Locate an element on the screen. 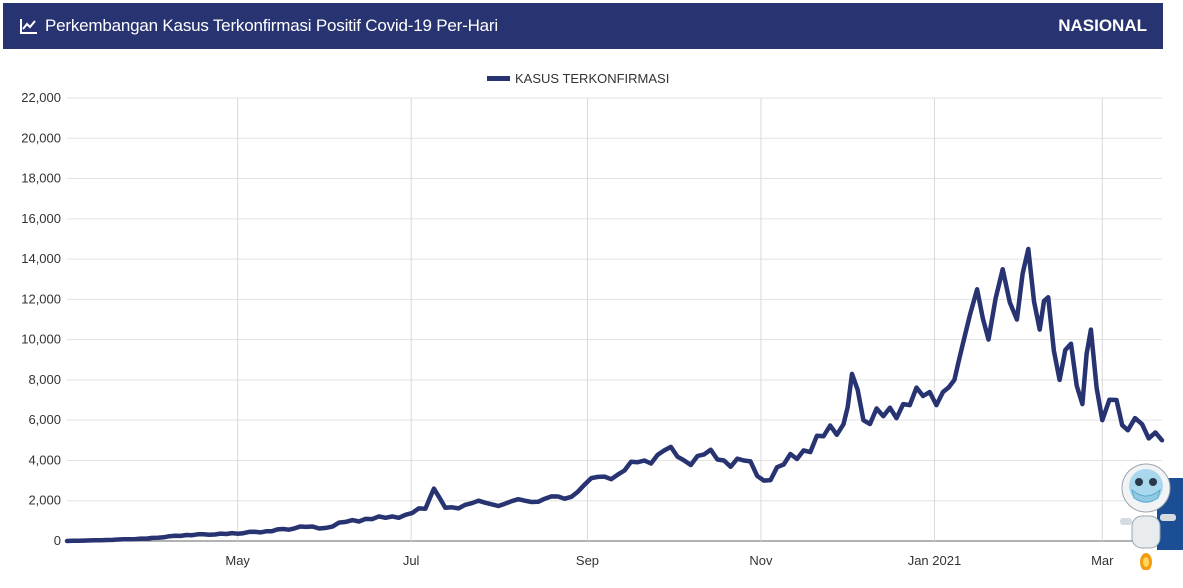 The image size is (1183, 588). y-tick-label: 4,000 is located at coordinates (44, 459).